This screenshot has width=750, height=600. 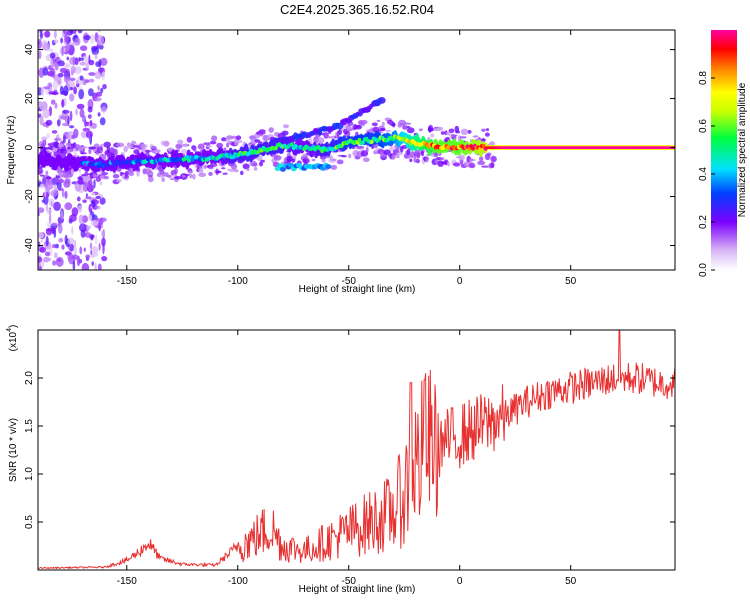 I want to click on x-tick-label: 0, so click(x=460, y=581).